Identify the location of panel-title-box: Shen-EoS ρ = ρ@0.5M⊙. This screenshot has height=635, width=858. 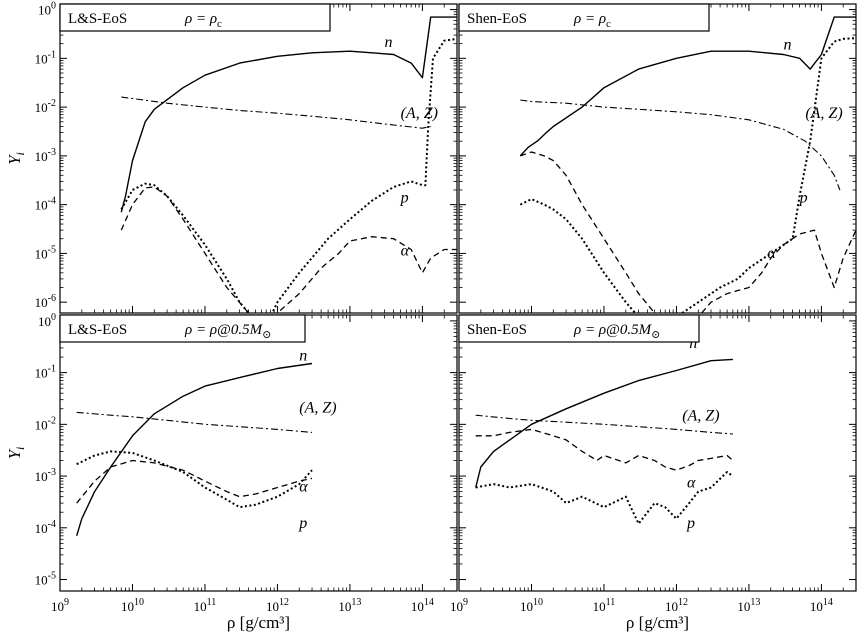
(579, 328).